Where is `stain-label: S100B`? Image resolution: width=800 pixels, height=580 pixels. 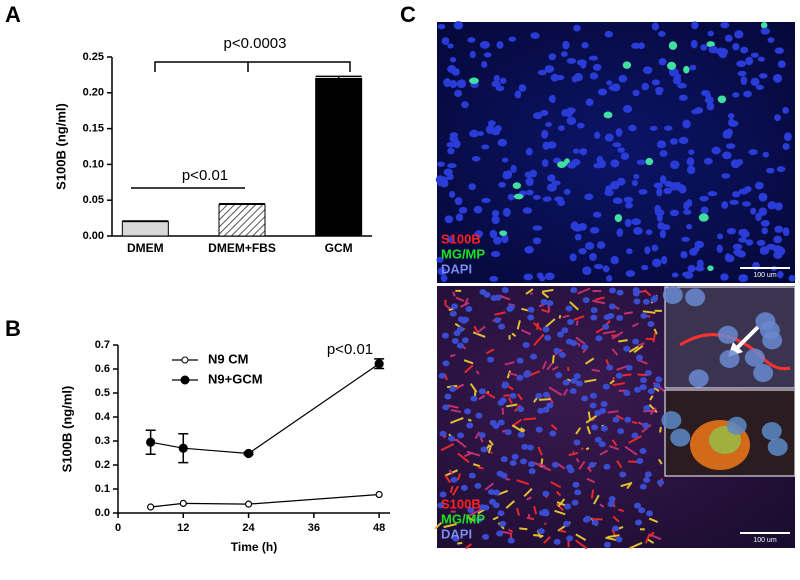 stain-label: S100B is located at coordinates (461, 238).